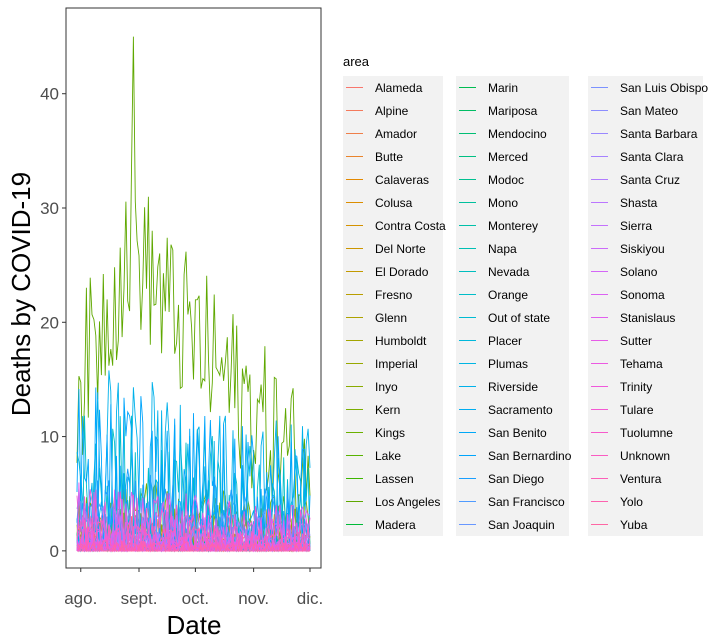 The height and width of the screenshot is (641, 716). I want to click on legend-label: Napa, so click(502, 249).